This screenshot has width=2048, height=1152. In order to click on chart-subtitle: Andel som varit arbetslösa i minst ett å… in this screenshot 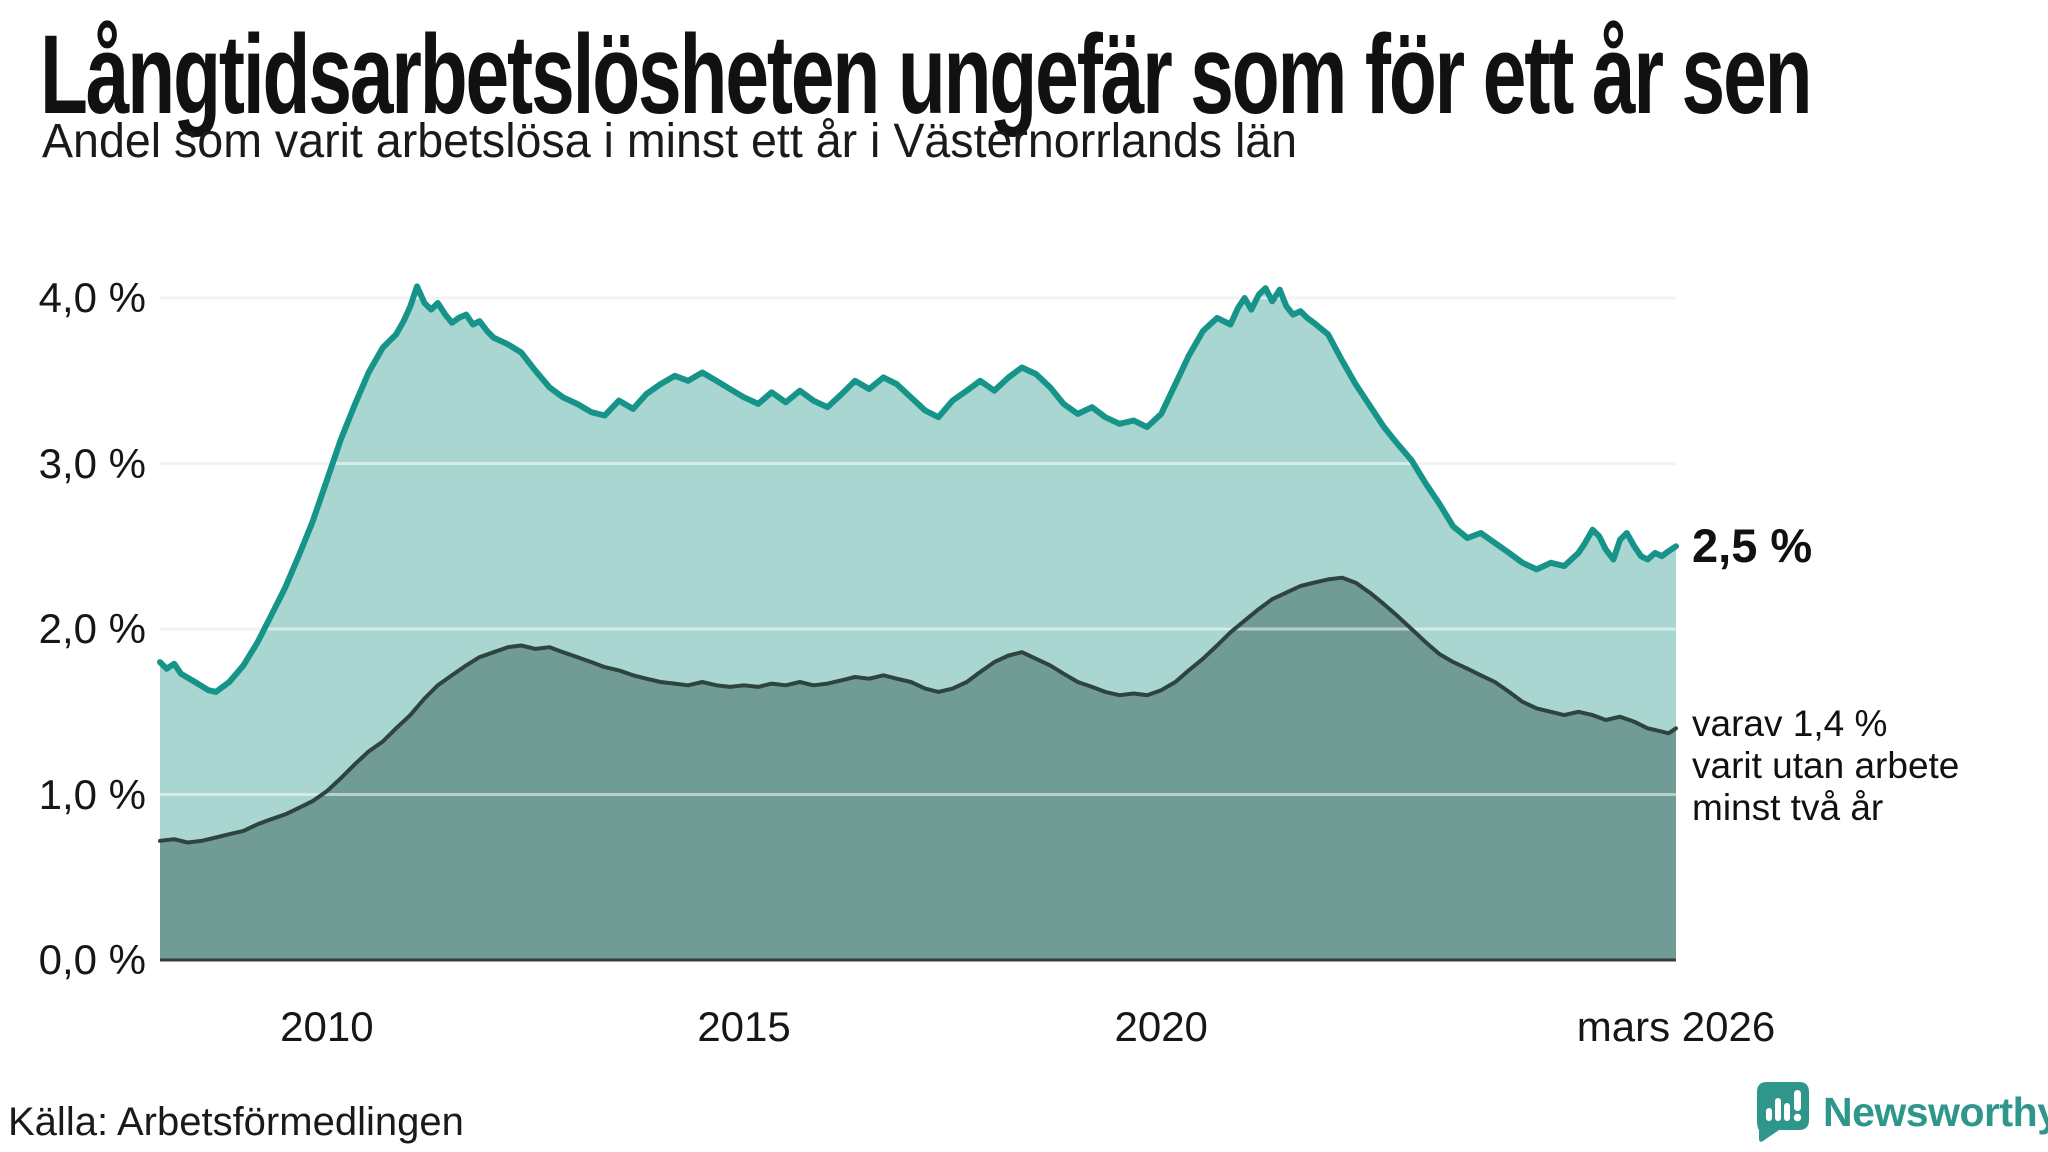, I will do `click(670, 141)`.